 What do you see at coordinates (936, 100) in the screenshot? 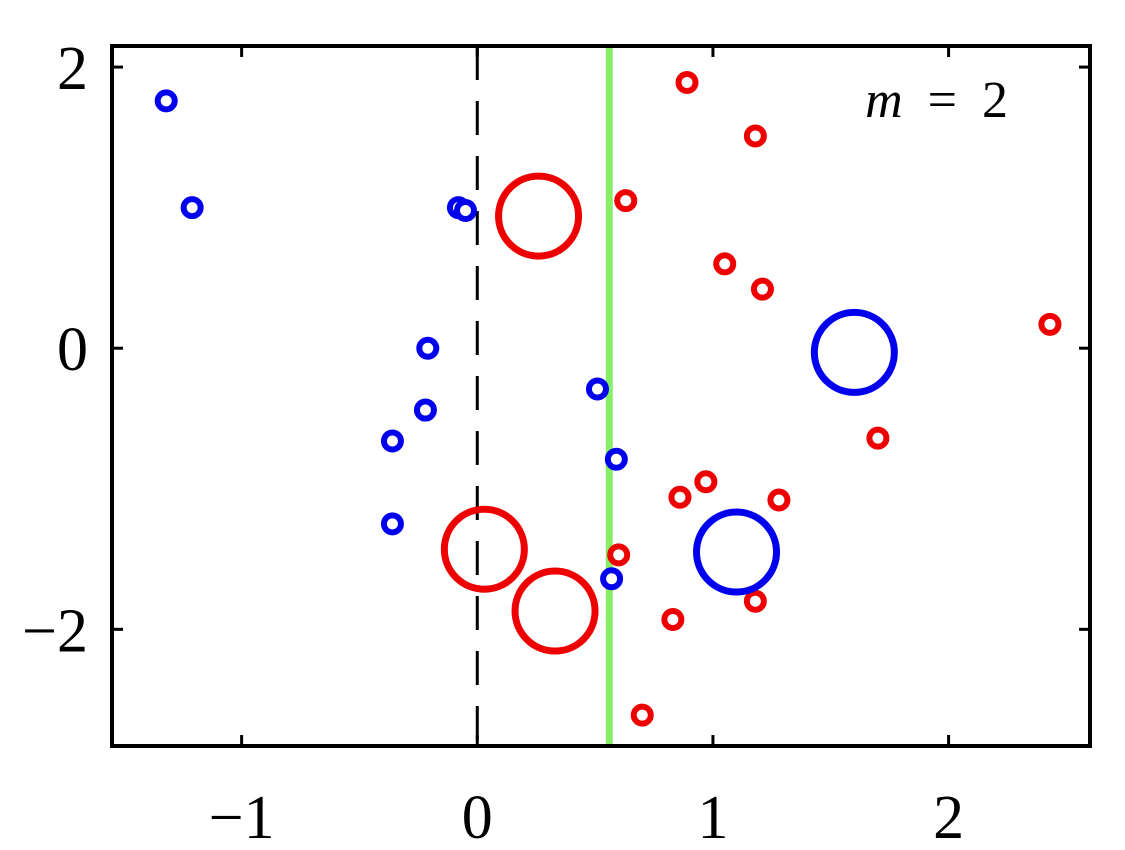
I see `m-annotation: m = 2` at bounding box center [936, 100].